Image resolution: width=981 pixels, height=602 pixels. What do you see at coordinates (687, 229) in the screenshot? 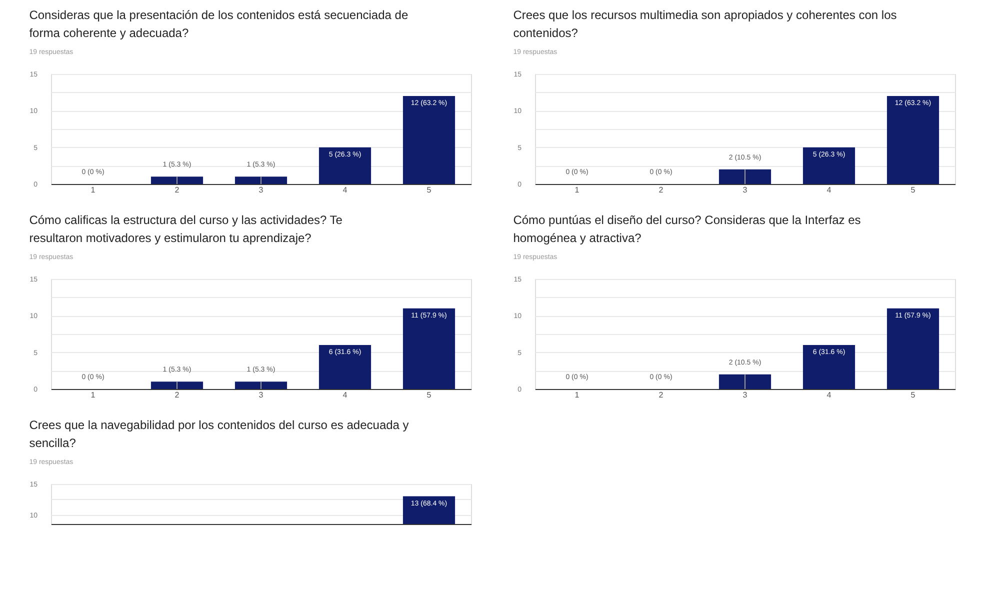
I see `chart-title: Cómo puntúas el diseño del curso? Consideras que la Interfaz es homogénea y atractiva?` at bounding box center [687, 229].